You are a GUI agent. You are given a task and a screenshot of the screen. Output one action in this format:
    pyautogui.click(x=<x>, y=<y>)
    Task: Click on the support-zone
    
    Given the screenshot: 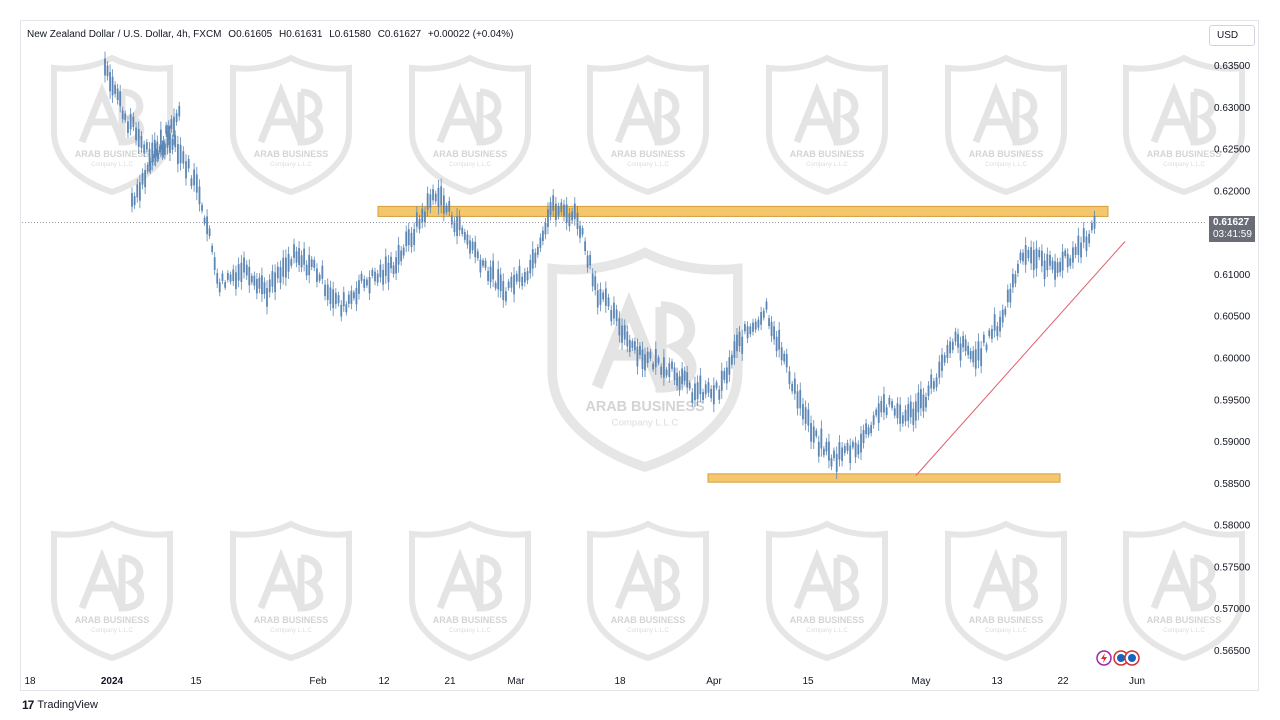 What is the action you would take?
    pyautogui.click(x=884, y=478)
    